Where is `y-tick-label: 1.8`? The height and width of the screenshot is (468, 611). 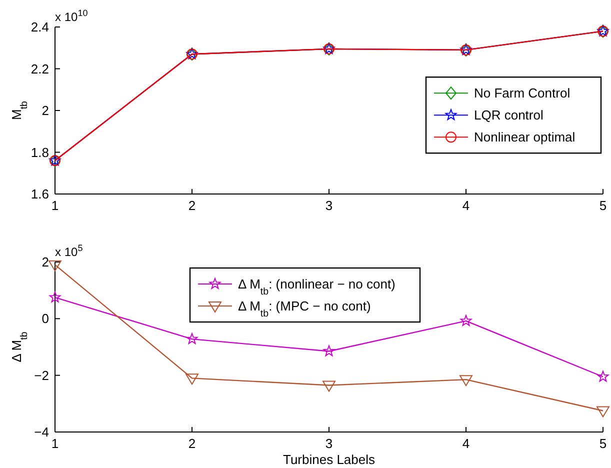
y-tick-label: 1.8 is located at coordinates (39, 152).